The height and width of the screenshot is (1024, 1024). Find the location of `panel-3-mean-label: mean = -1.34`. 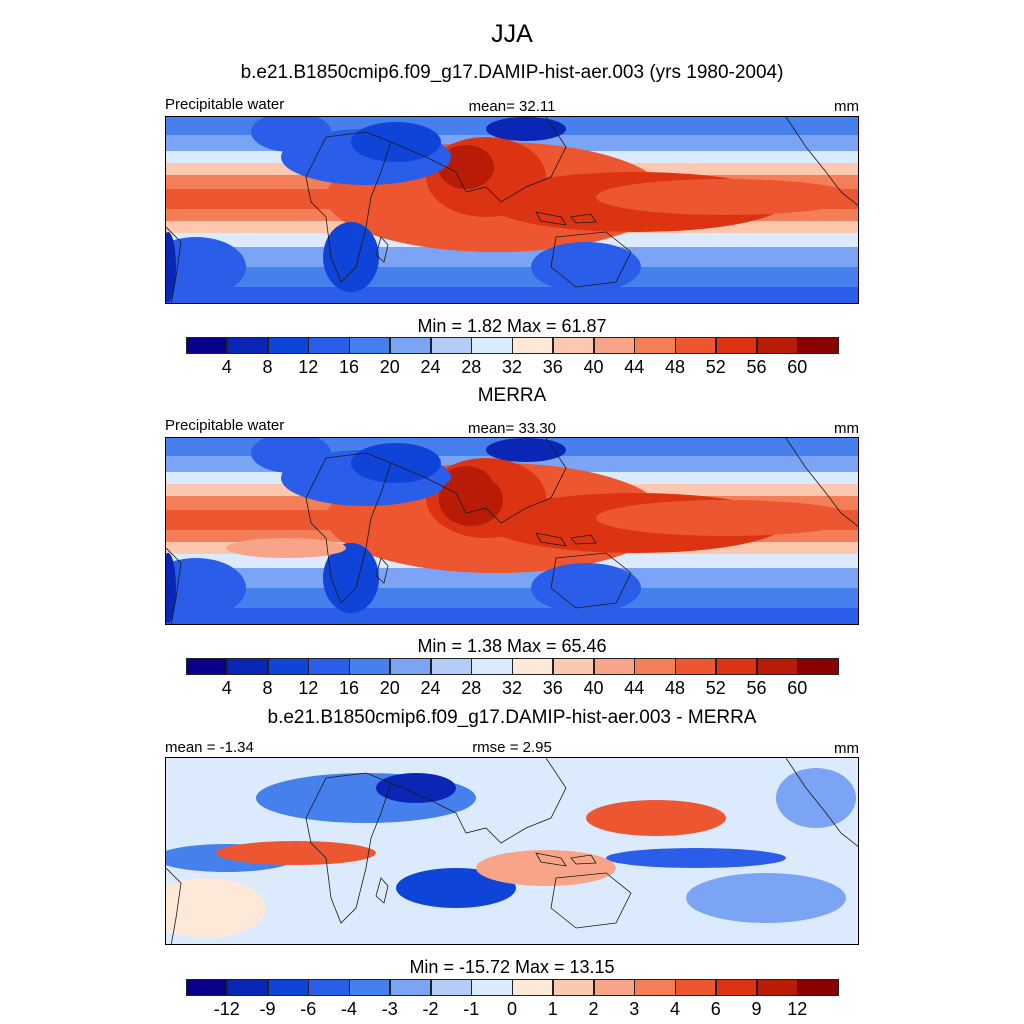

panel-3-mean-label: mean = -1.34 is located at coordinates (209, 747).